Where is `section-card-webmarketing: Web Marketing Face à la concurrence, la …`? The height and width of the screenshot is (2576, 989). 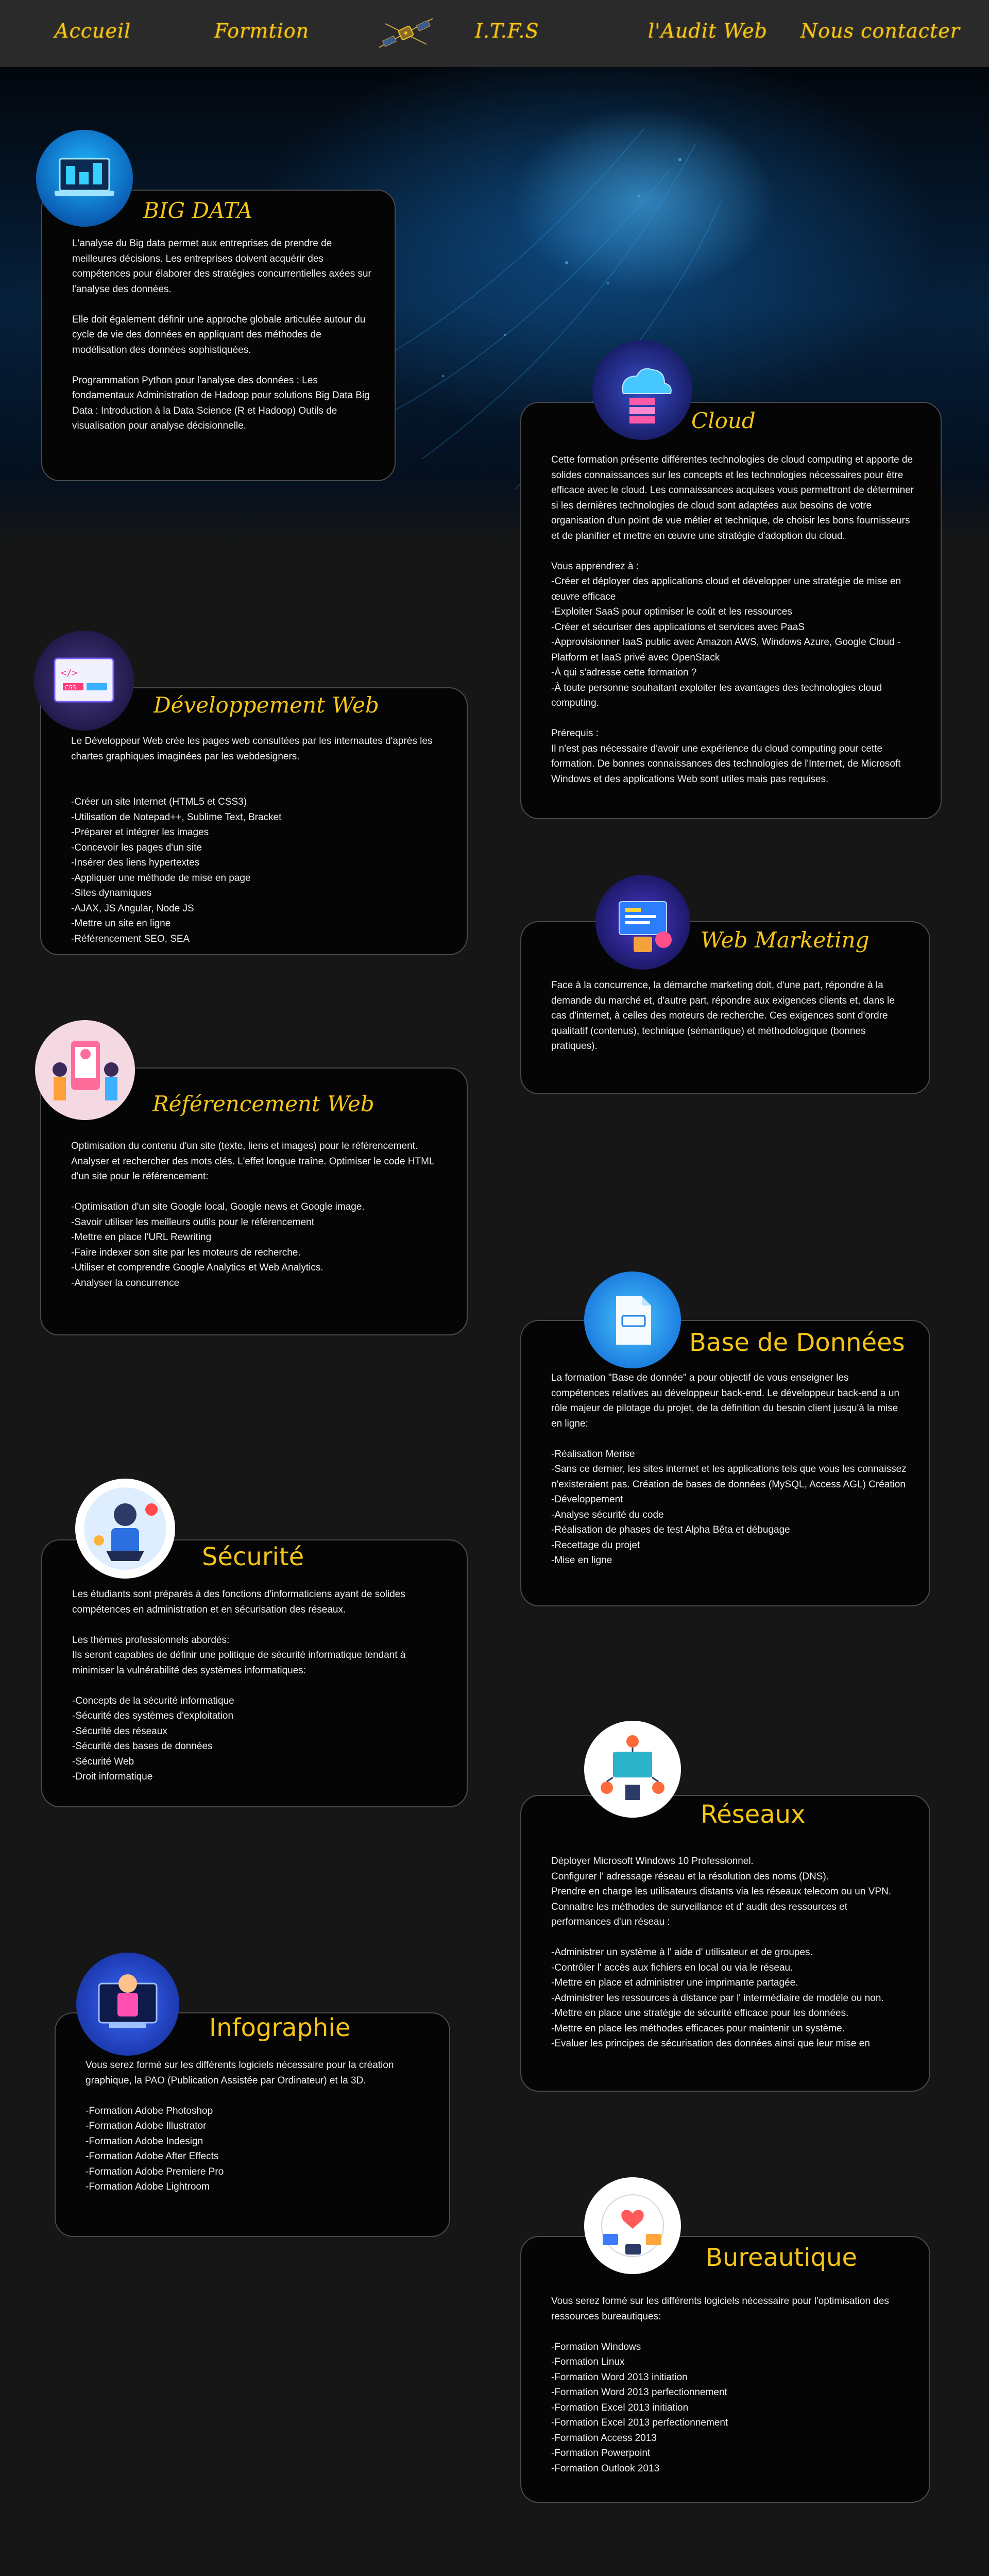 section-card-webmarketing: Web Marketing Face à la concurrence, la … is located at coordinates (725, 1007).